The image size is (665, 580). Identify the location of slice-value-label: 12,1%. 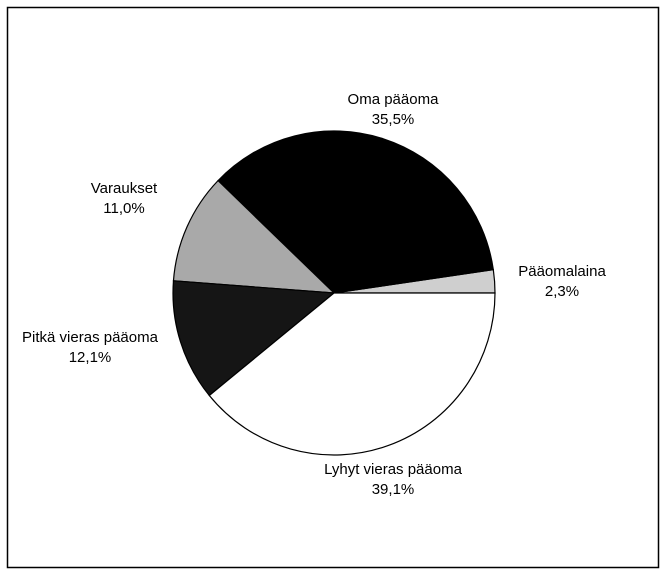
(90, 357).